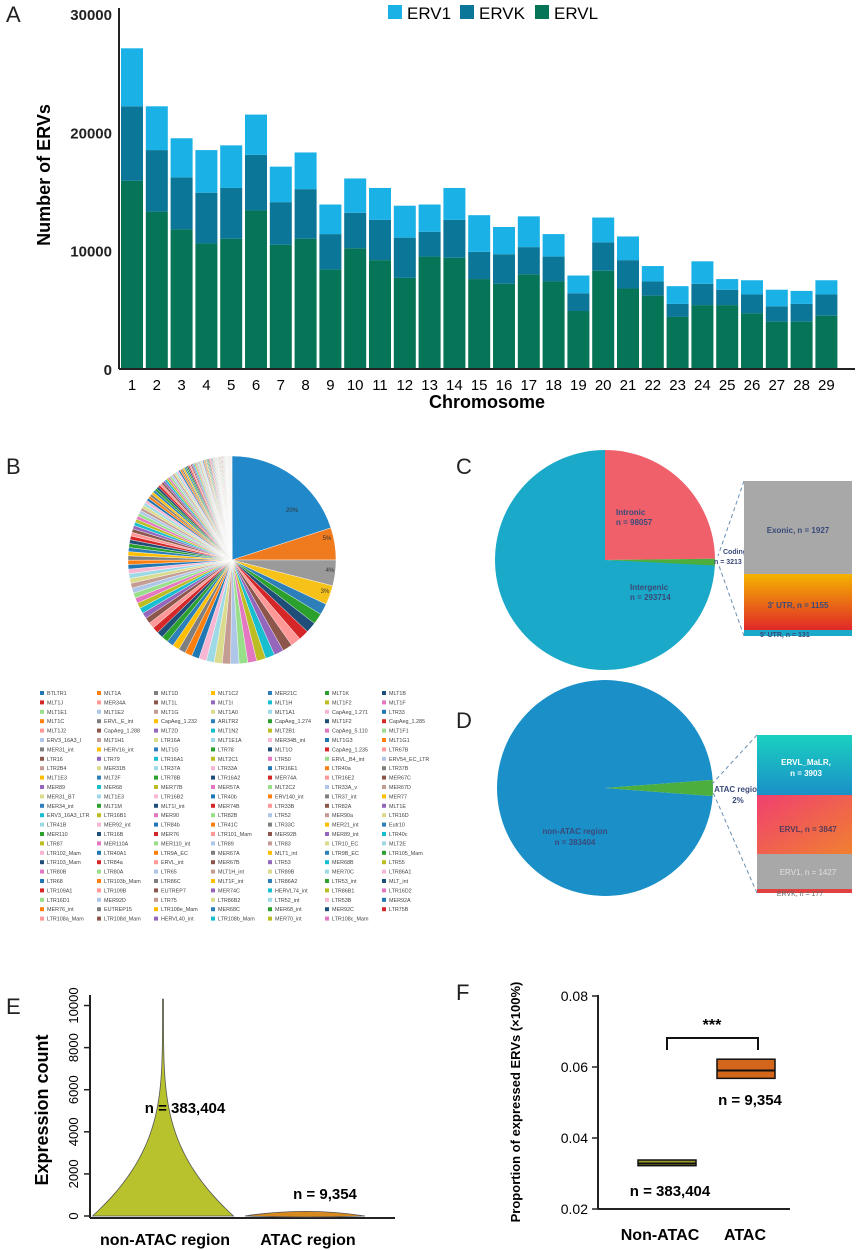 This screenshot has width=858, height=1250. What do you see at coordinates (122, 732) in the screenshot?
I see `legend-label: CapAeg_1.288` at bounding box center [122, 732].